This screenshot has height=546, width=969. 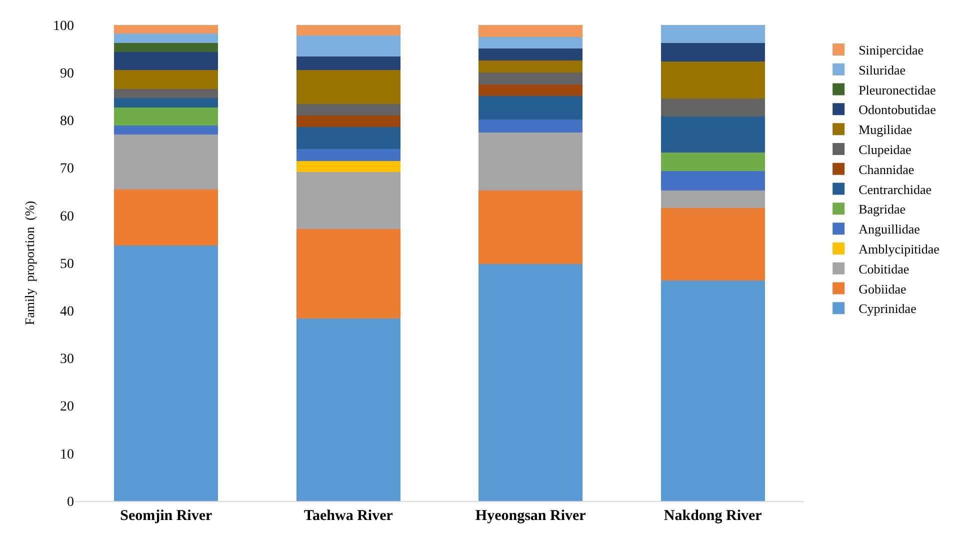 What do you see at coordinates (884, 268) in the screenshot?
I see `legend-label: Cobitidae` at bounding box center [884, 268].